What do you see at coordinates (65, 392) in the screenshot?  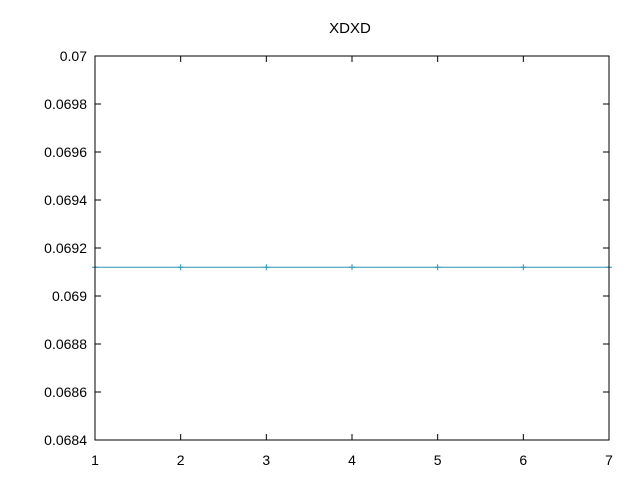 I see `y-tick-label: 0.0686` at bounding box center [65, 392].